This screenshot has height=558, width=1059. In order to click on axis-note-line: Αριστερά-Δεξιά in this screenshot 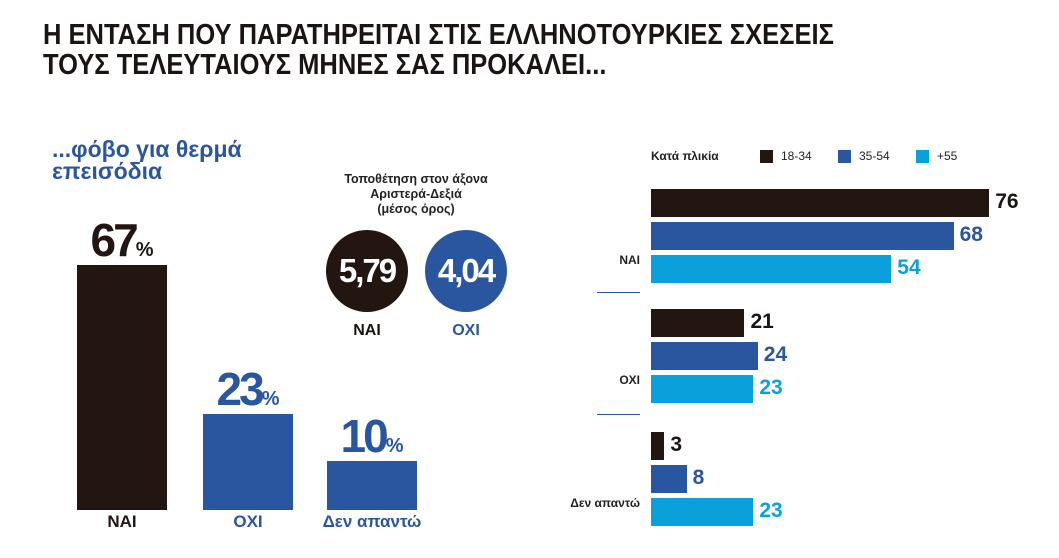, I will do `click(416, 194)`.